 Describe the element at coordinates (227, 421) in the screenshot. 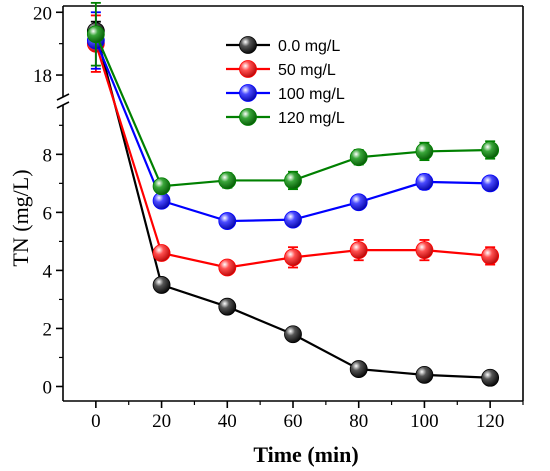

I see `x-tick-label: 40` at that location.